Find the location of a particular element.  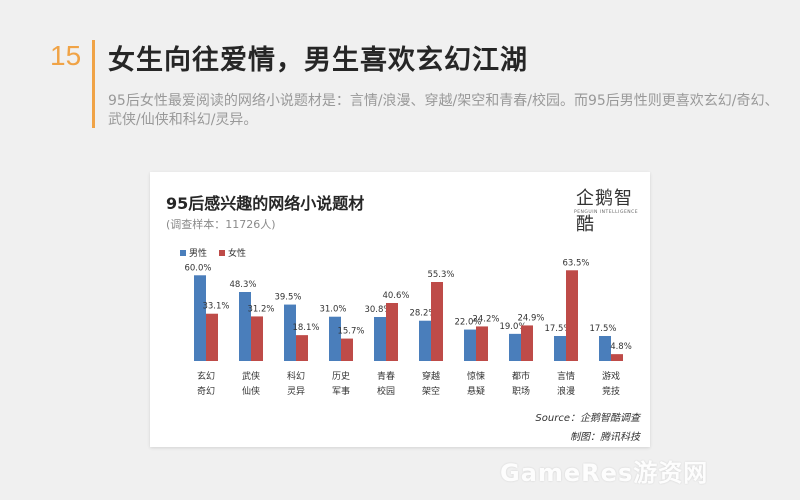

legend-item-female: 女性 is located at coordinates (232, 252).